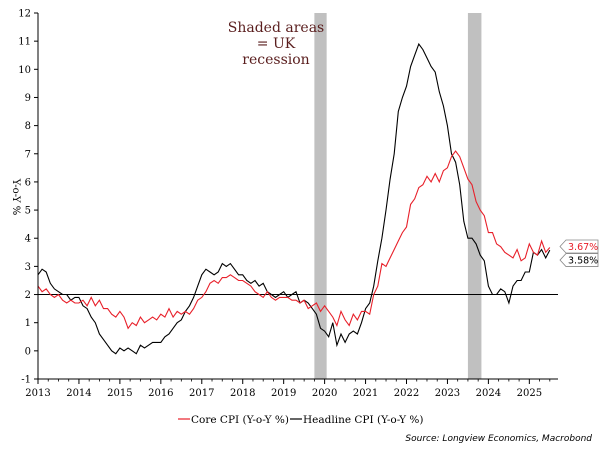  What do you see at coordinates (24, 42) in the screenshot?
I see `y-tick-label: 11` at bounding box center [24, 42].